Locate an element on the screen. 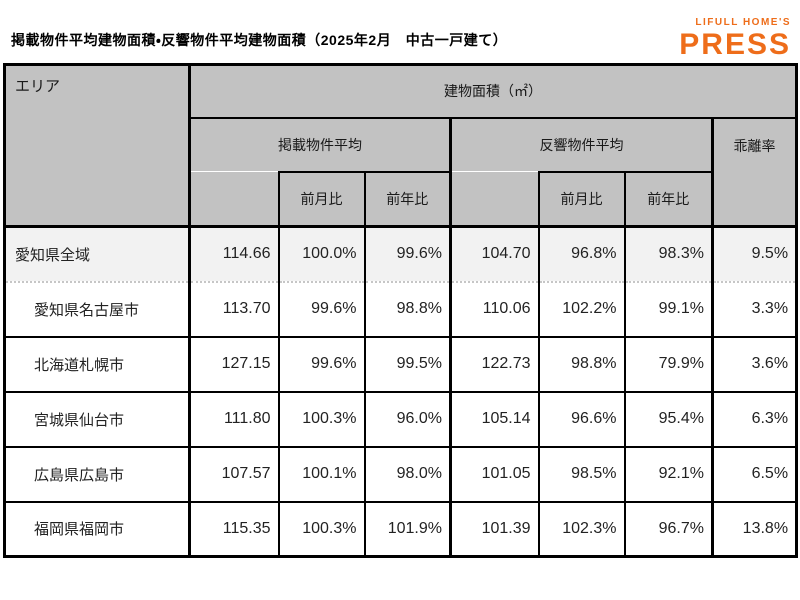 The height and width of the screenshot is (600, 800). response-mom-cell: 102.3% is located at coordinates (581, 529).